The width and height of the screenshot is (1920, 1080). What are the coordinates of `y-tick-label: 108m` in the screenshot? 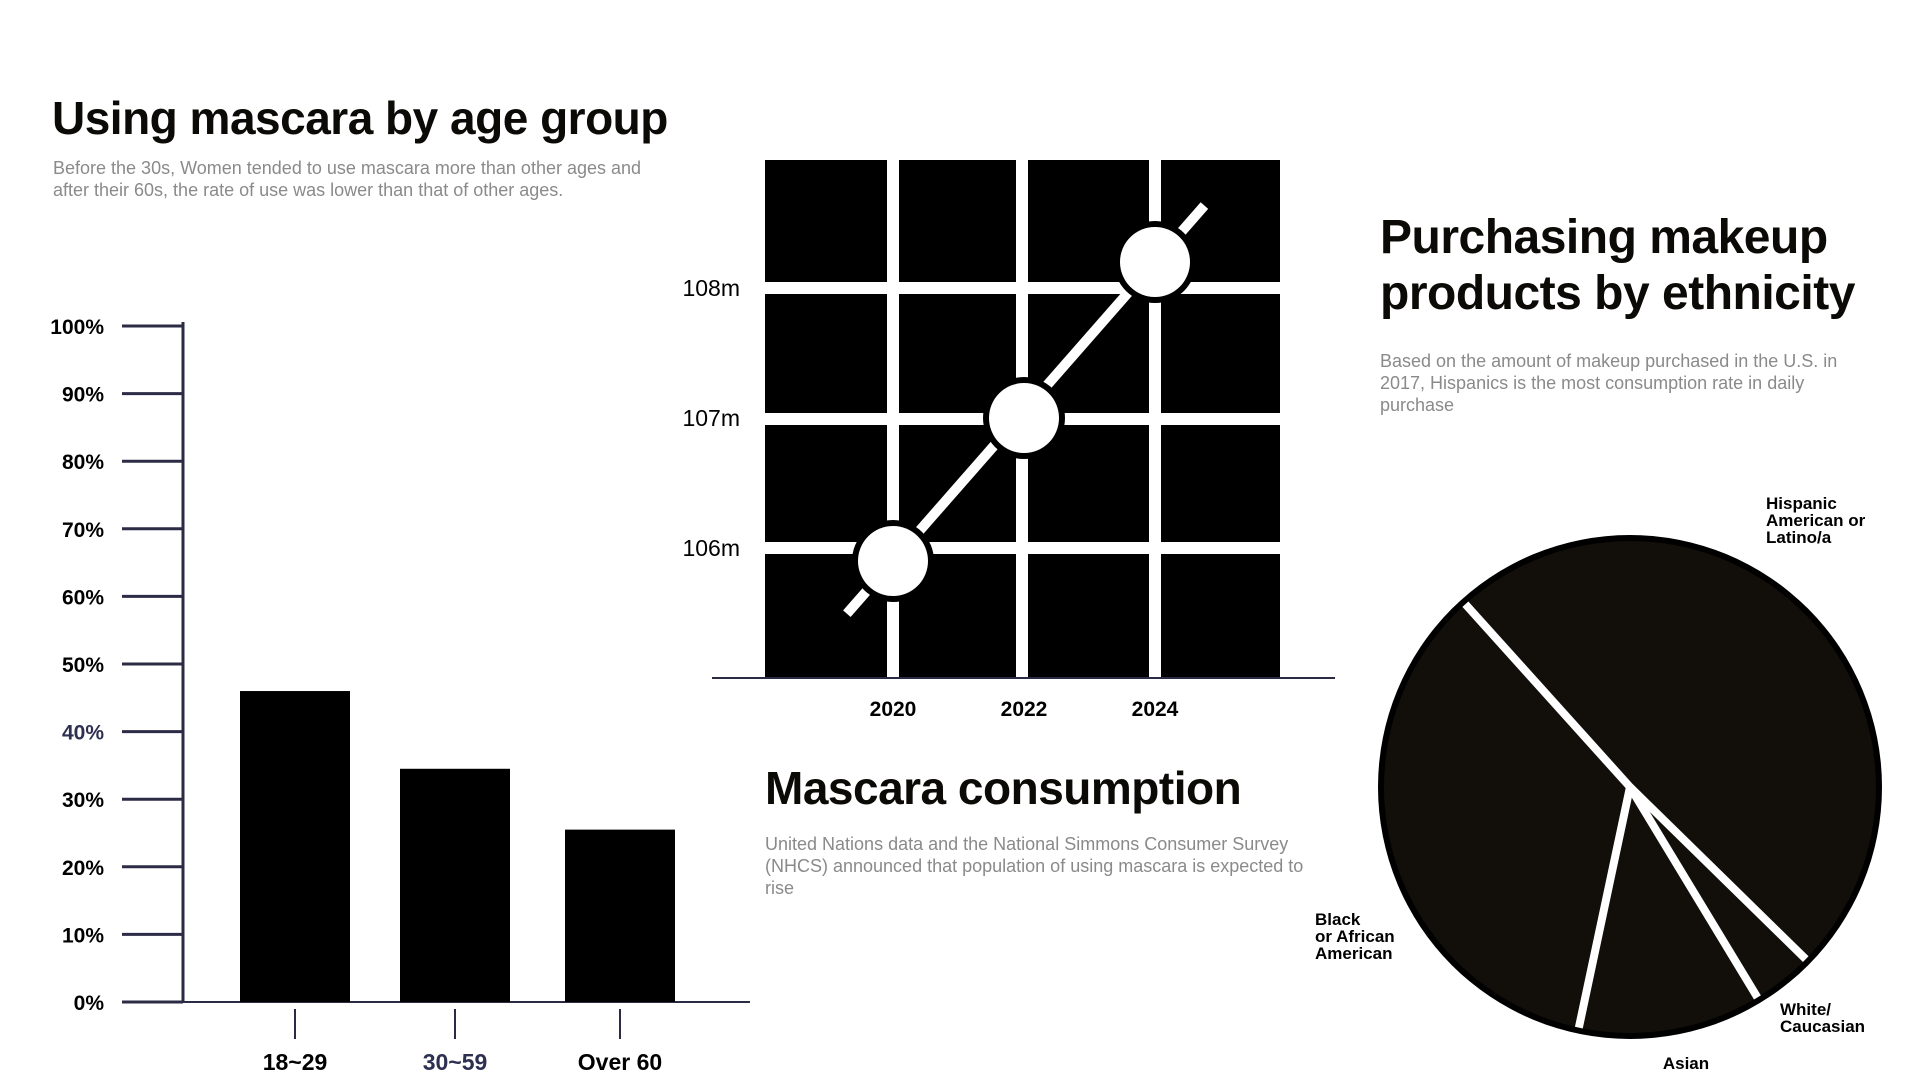 It's located at (711, 288).